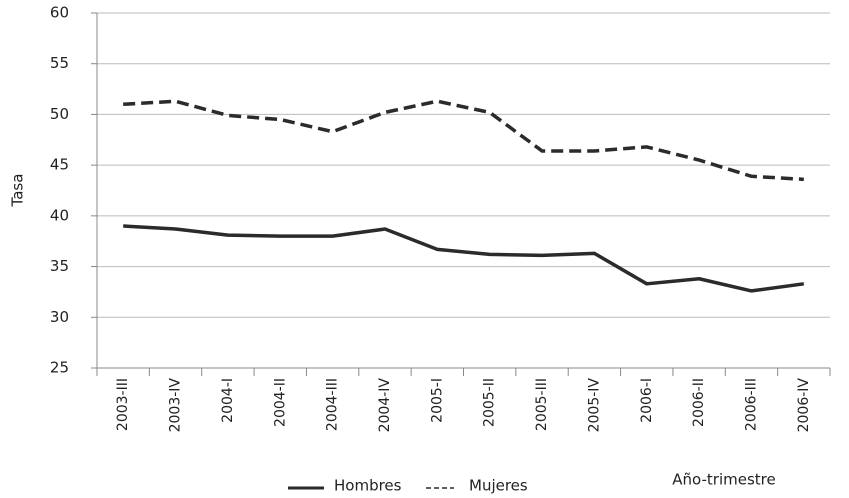  Describe the element at coordinates (59, 63) in the screenshot. I see `y-tick-label: 55` at that location.